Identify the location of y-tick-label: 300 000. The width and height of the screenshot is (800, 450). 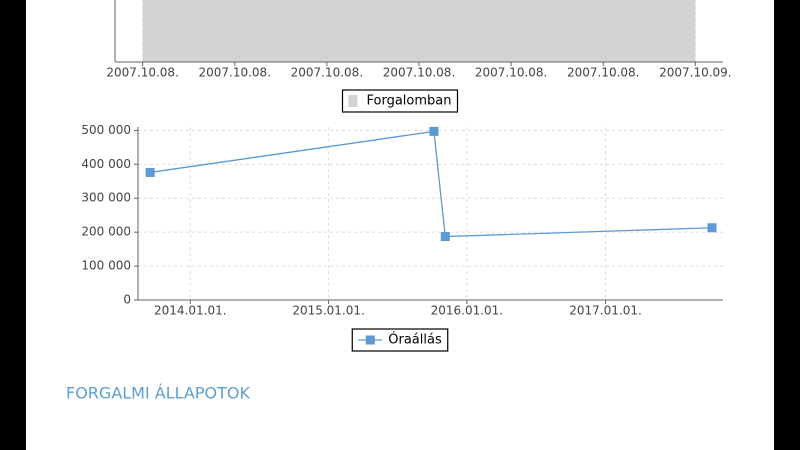
(106, 198).